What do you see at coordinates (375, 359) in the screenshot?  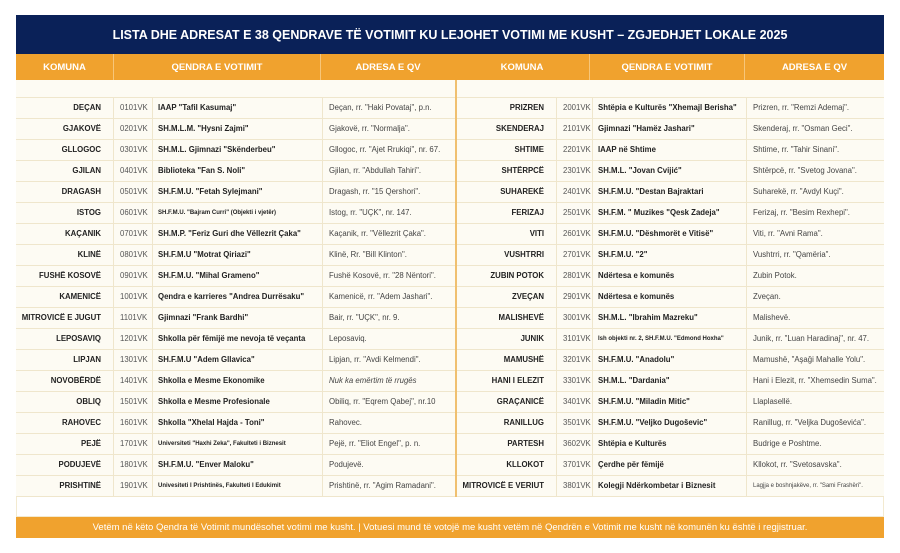 I see `address-cell: Lipjan, rr. "Avdi Kelmendi".` at bounding box center [375, 359].